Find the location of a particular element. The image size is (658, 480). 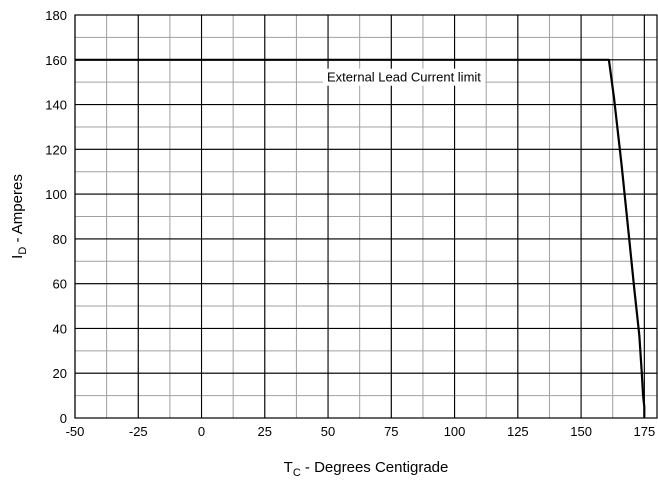

y-tick-label: 80 is located at coordinates (60, 239).